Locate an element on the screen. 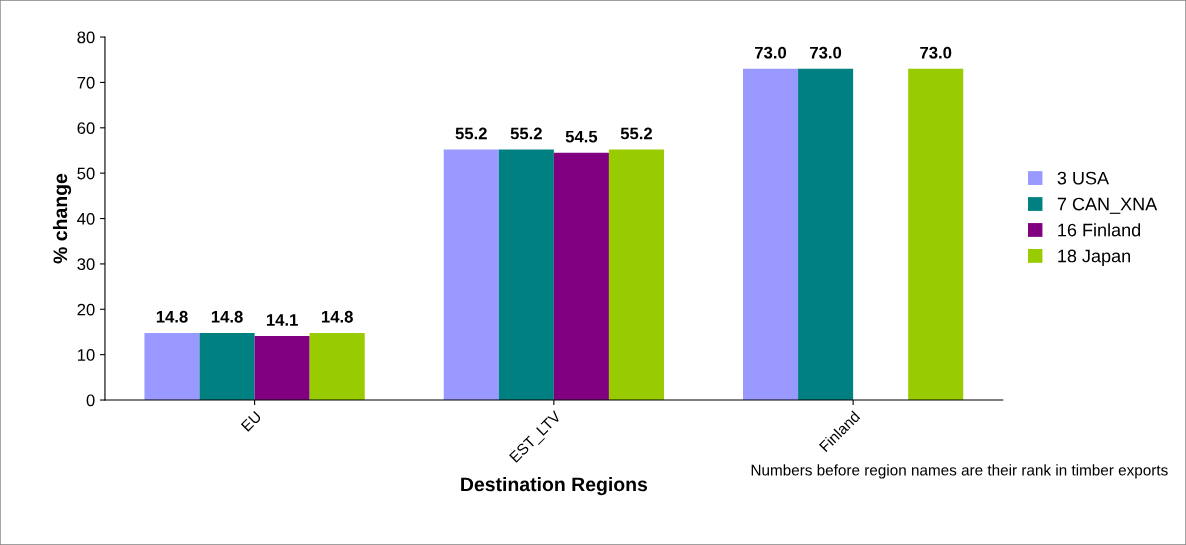 The width and height of the screenshot is (1186, 545). y-axis-title: % change is located at coordinates (62, 218).